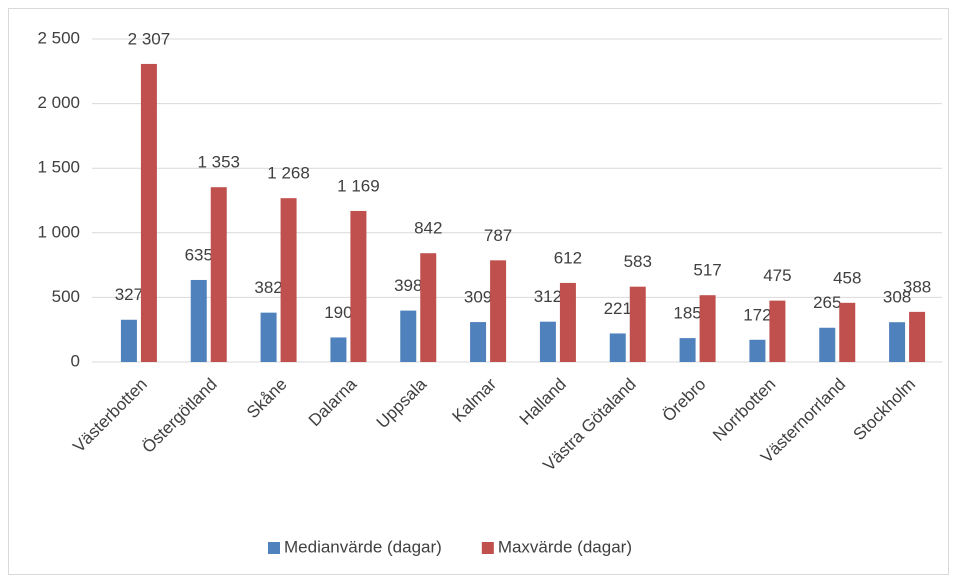 This screenshot has width=959, height=581. What do you see at coordinates (707, 270) in the screenshot?
I see `value-label: 517` at bounding box center [707, 270].